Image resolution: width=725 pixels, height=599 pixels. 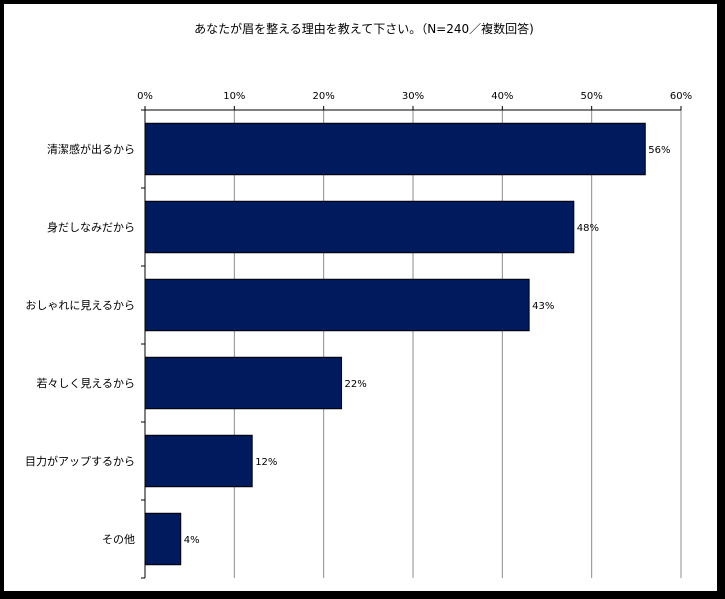 What do you see at coordinates (91, 149) in the screenshot?
I see `category-label: 清潔感が出るから` at bounding box center [91, 149].